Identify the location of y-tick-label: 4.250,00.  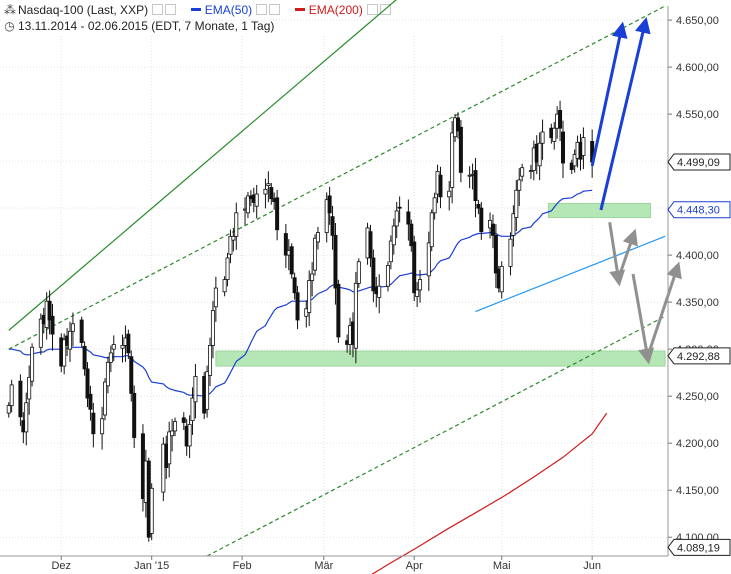
(697, 397).